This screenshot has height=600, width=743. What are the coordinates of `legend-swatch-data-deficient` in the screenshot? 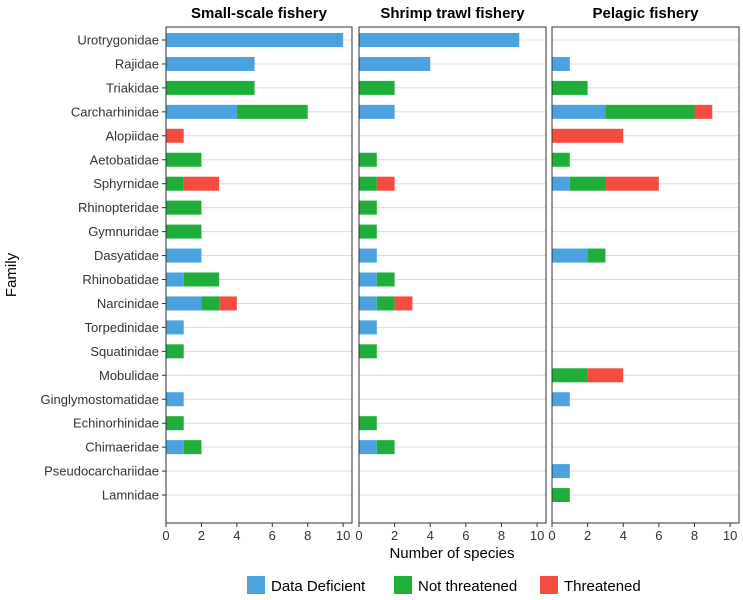 It's located at (256, 585).